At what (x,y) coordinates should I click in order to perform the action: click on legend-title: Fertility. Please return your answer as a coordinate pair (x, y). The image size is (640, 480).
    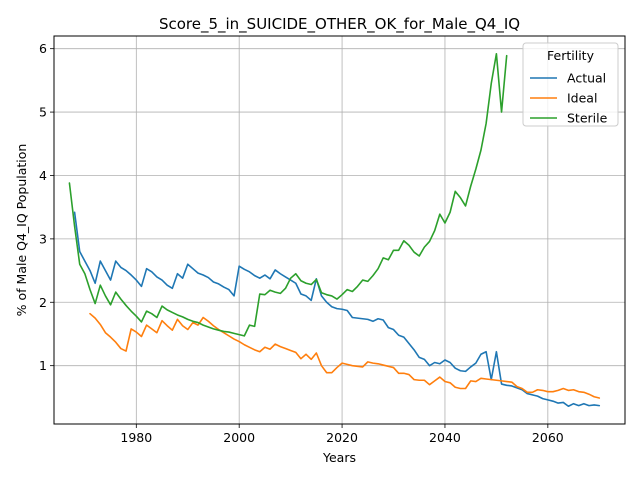
    Looking at the image, I should click on (571, 55).